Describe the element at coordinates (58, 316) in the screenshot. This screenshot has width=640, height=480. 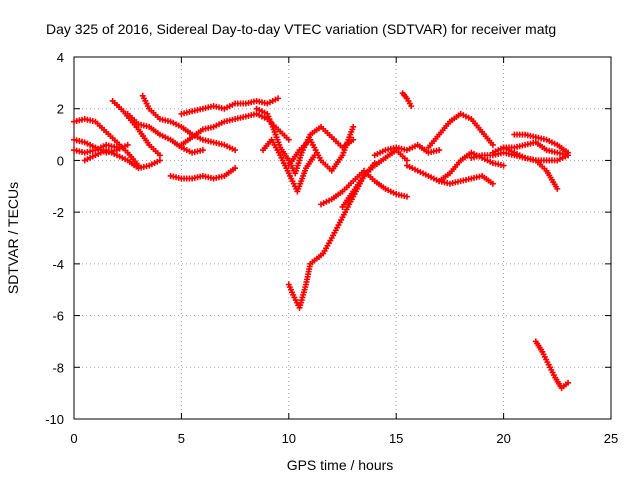
I see `y-tick-label: -6` at that location.